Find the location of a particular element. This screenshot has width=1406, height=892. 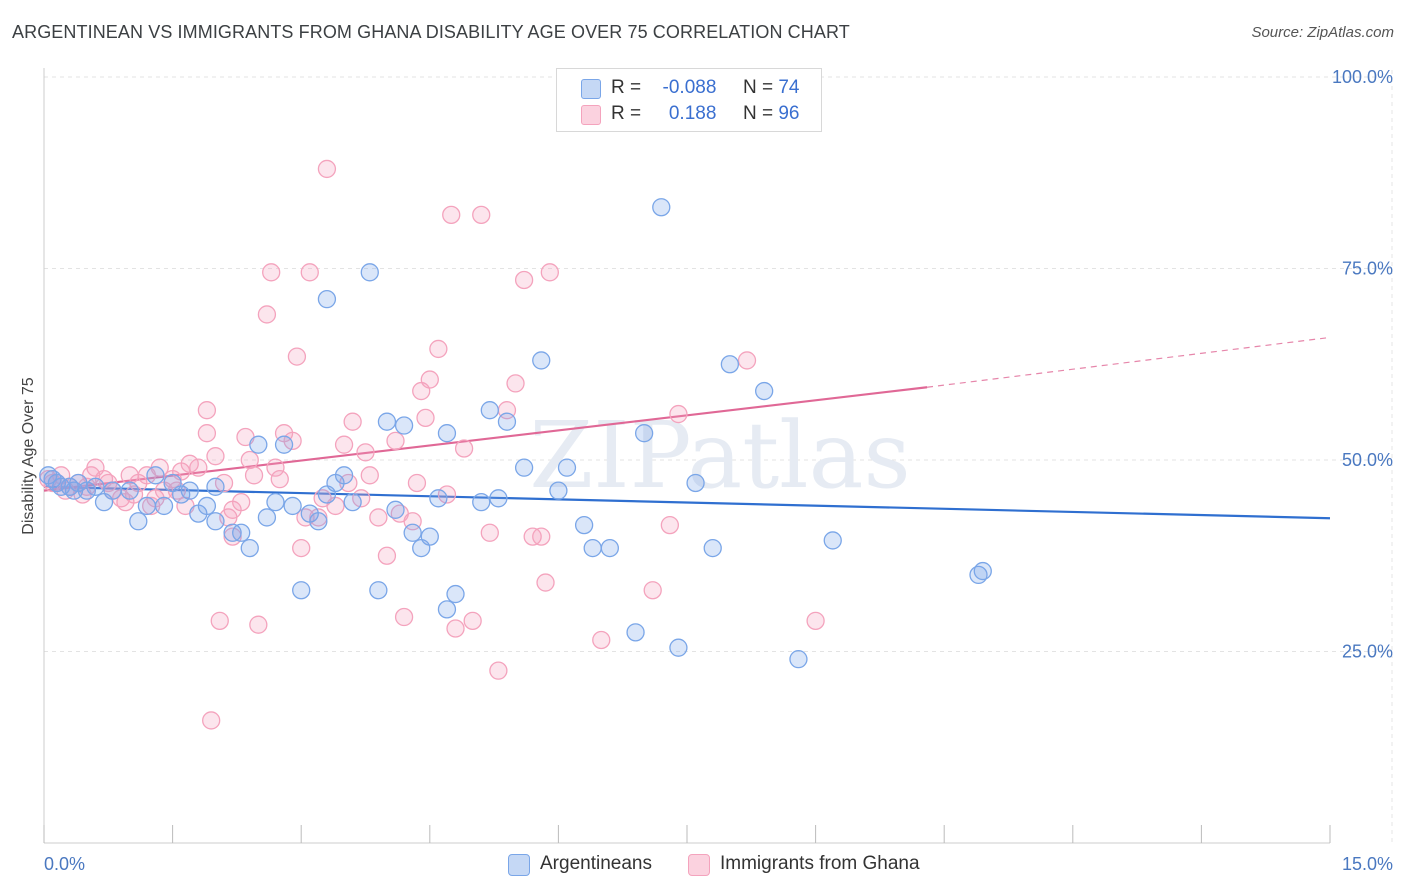

legend-n-label: N = is located at coordinates (758, 87).